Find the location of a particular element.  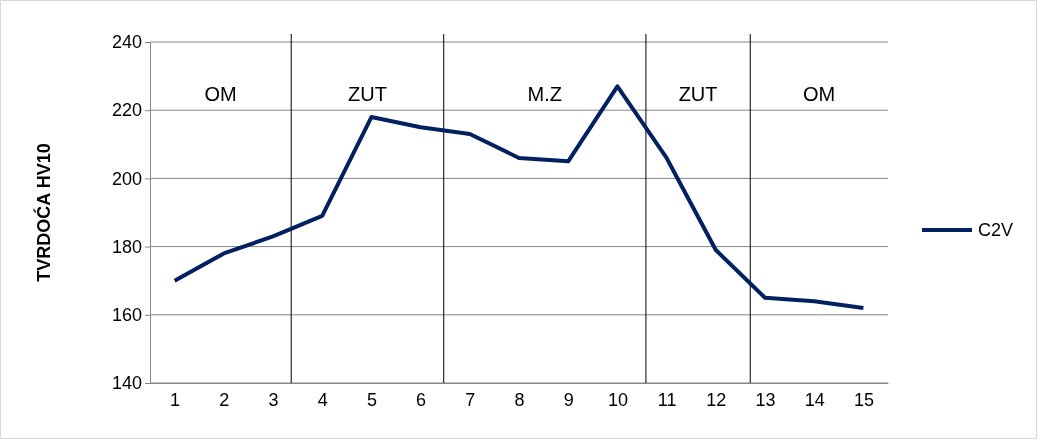

x-tick-label: 3 is located at coordinates (273, 399).